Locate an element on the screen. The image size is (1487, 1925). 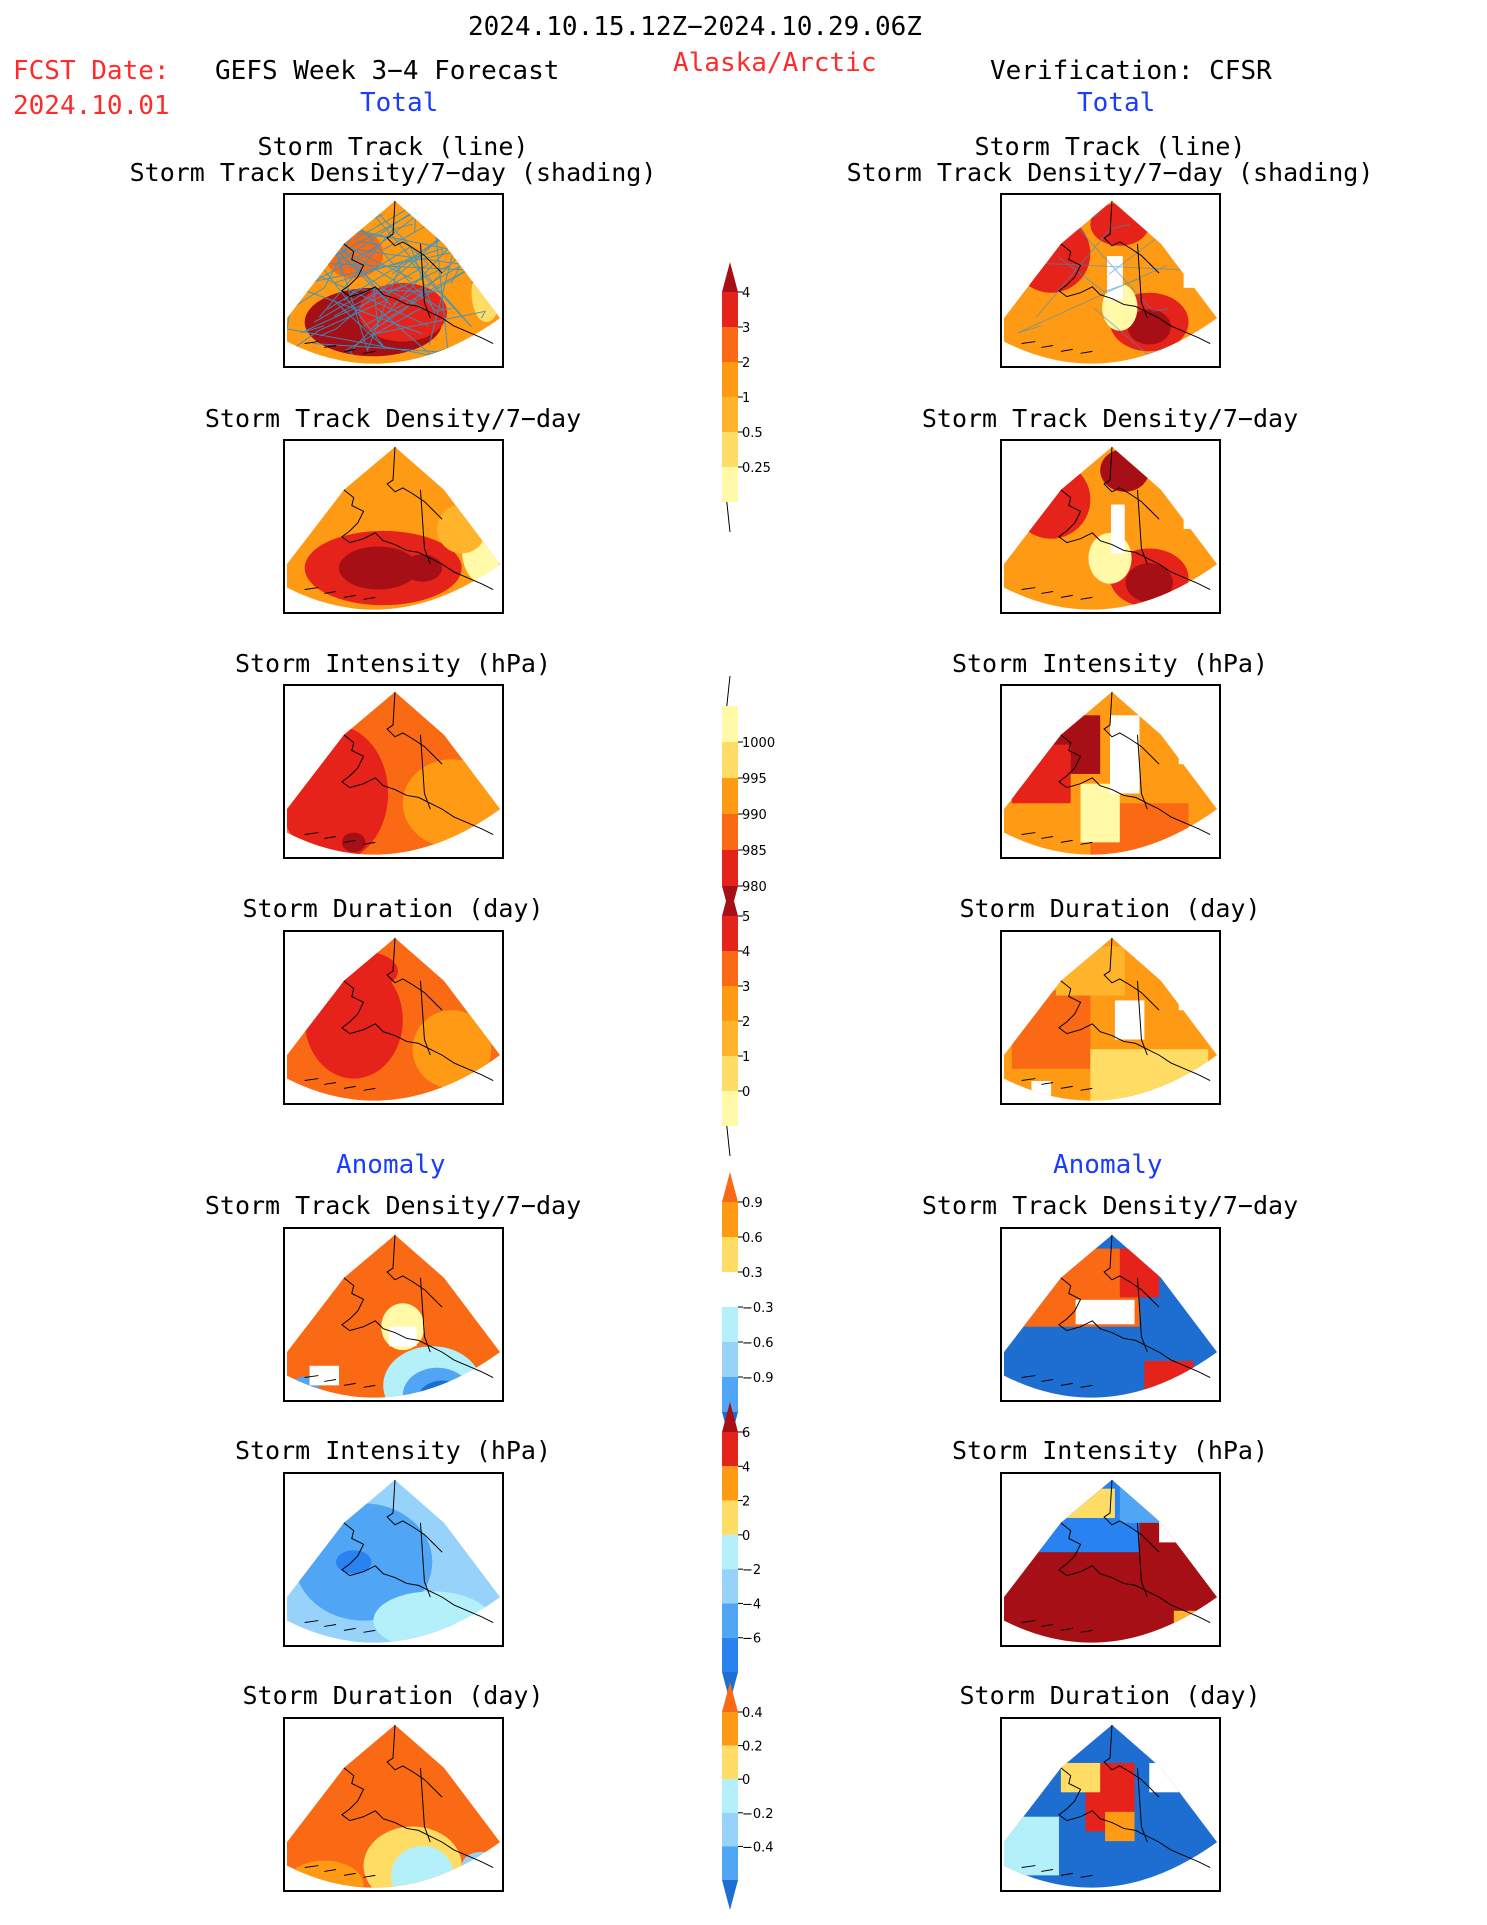
title-track-shading-right: Storm Track Density/7−day (shading) is located at coordinates (1110, 172).